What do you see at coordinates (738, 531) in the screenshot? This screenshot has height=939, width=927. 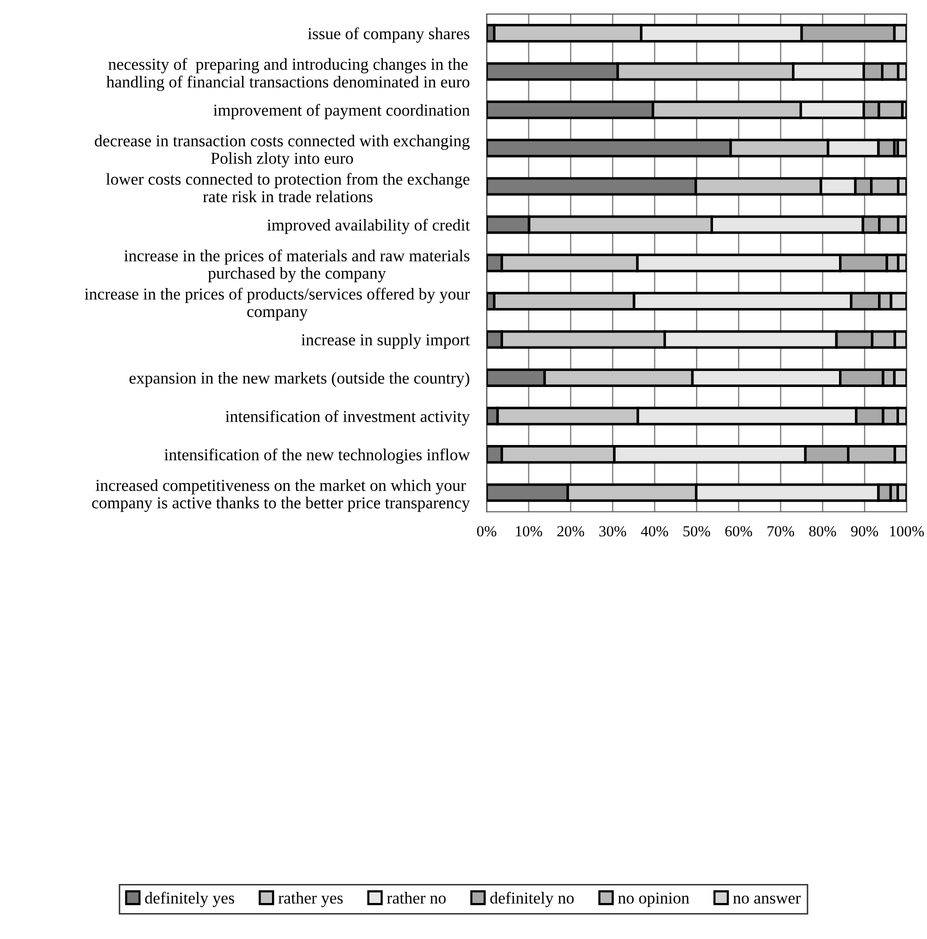 I see `x-tick-label: 60%` at bounding box center [738, 531].